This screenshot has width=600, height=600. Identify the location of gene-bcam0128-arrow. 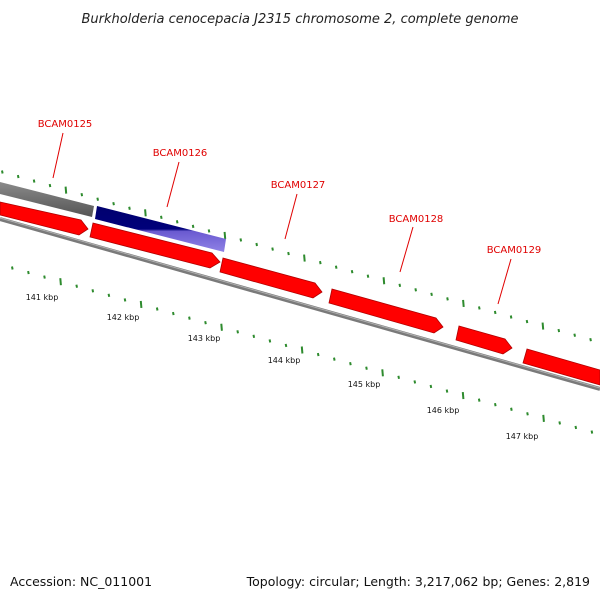
(386, 311).